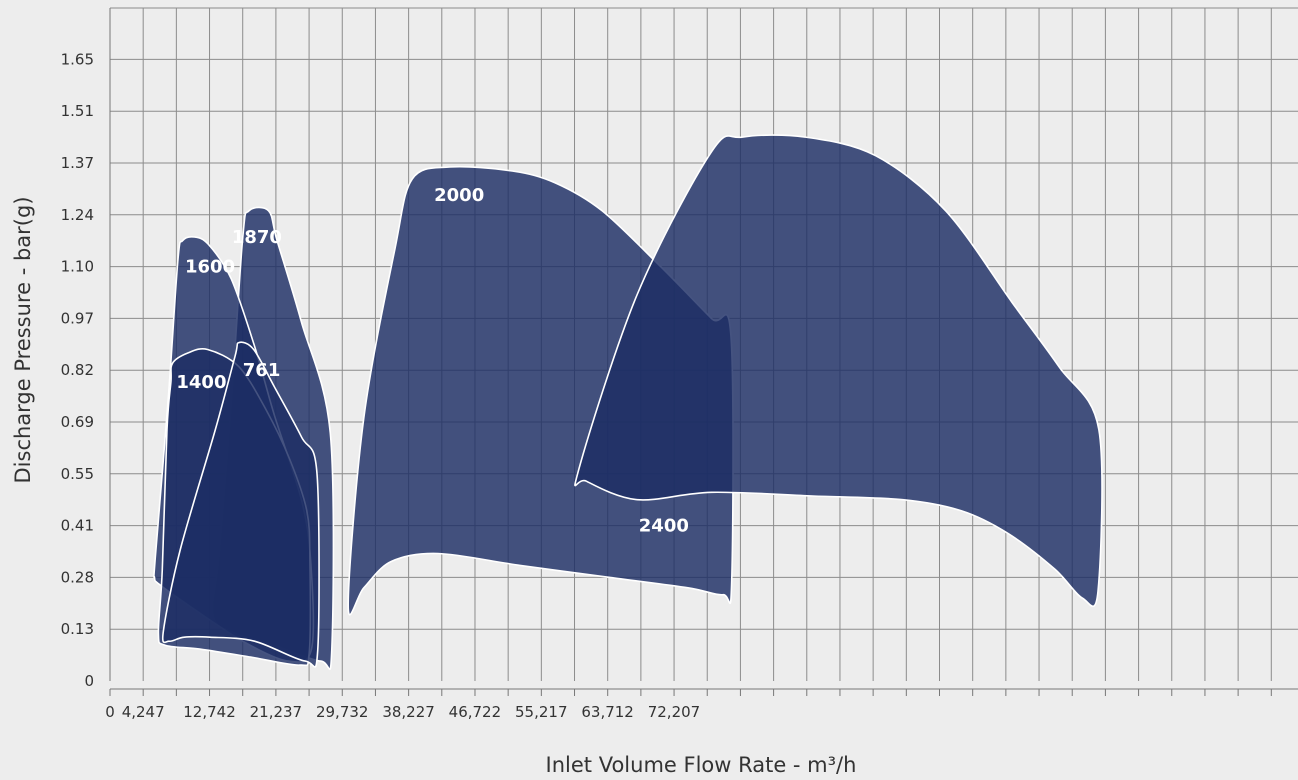 This screenshot has width=1298, height=780. I want to click on y-tick-label: 0.13, so click(77, 629).